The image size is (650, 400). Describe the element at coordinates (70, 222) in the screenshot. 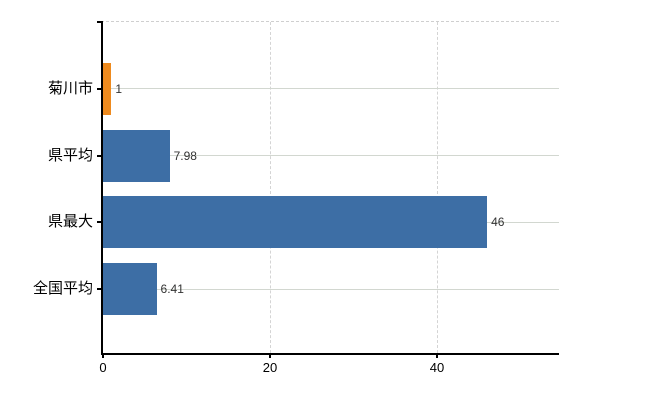

I see `category-label: 県最大` at that location.